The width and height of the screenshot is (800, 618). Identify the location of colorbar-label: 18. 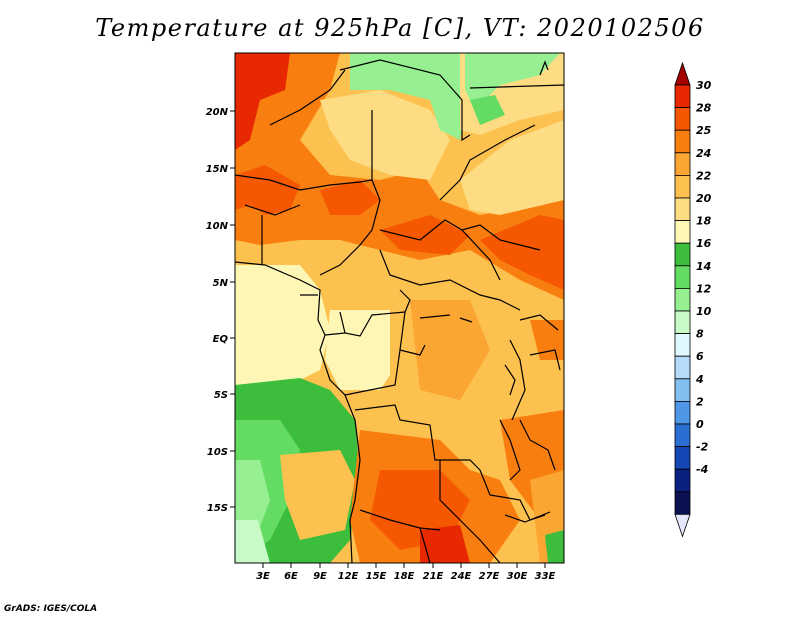
(704, 221).